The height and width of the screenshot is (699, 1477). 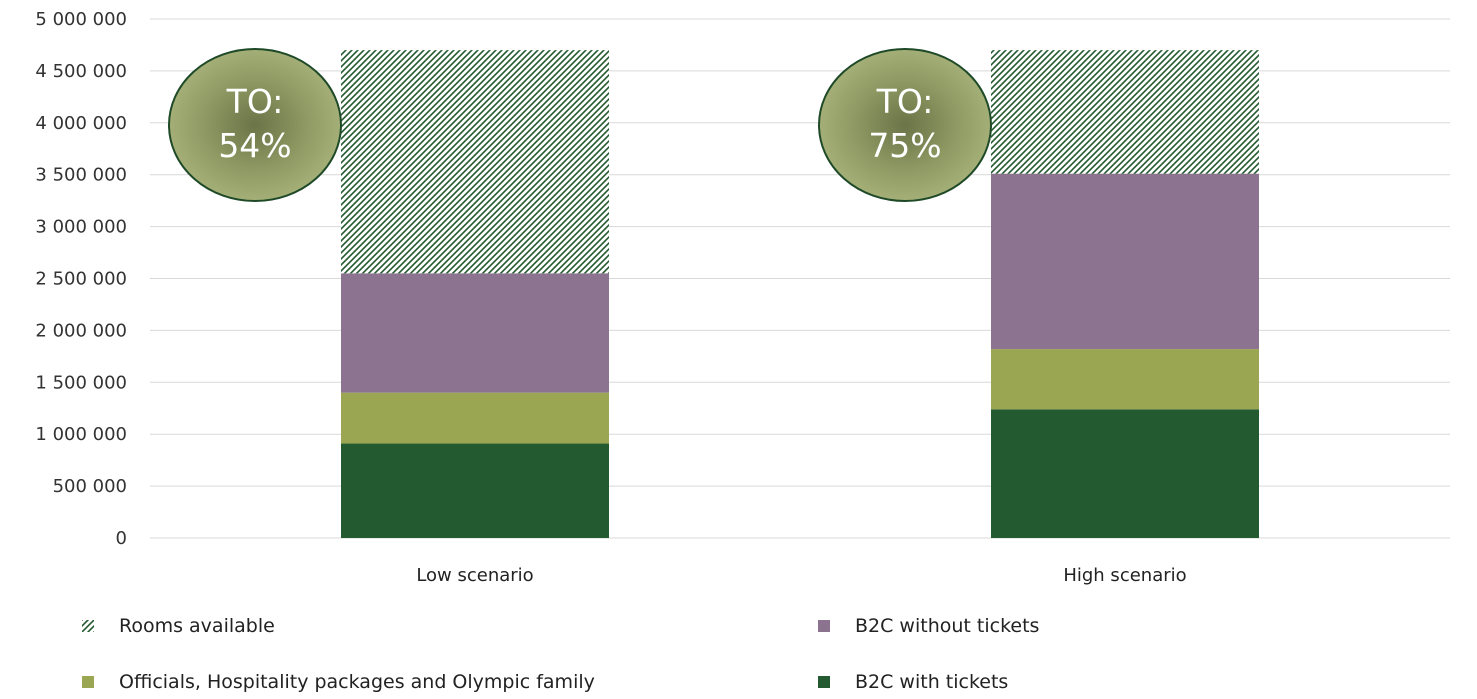 I want to click on x-category-label: Low scenario, so click(x=474, y=575).